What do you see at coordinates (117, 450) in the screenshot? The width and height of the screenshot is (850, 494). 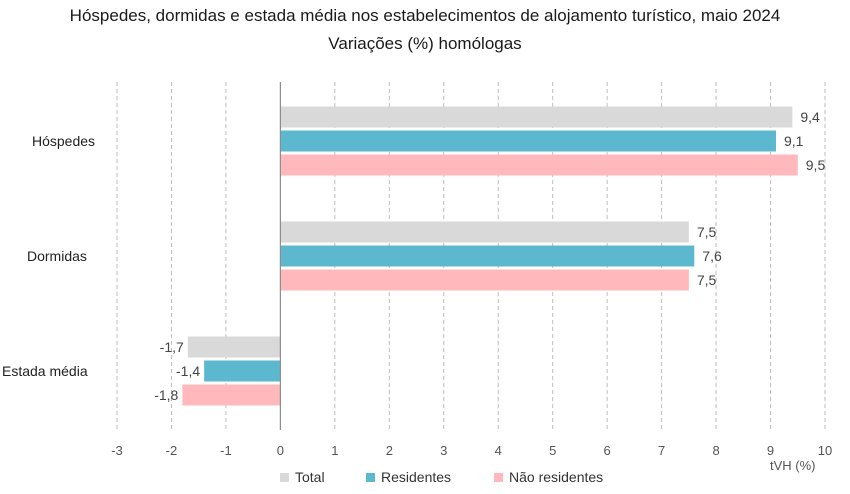 I see `x-tick-label: -3` at bounding box center [117, 450].